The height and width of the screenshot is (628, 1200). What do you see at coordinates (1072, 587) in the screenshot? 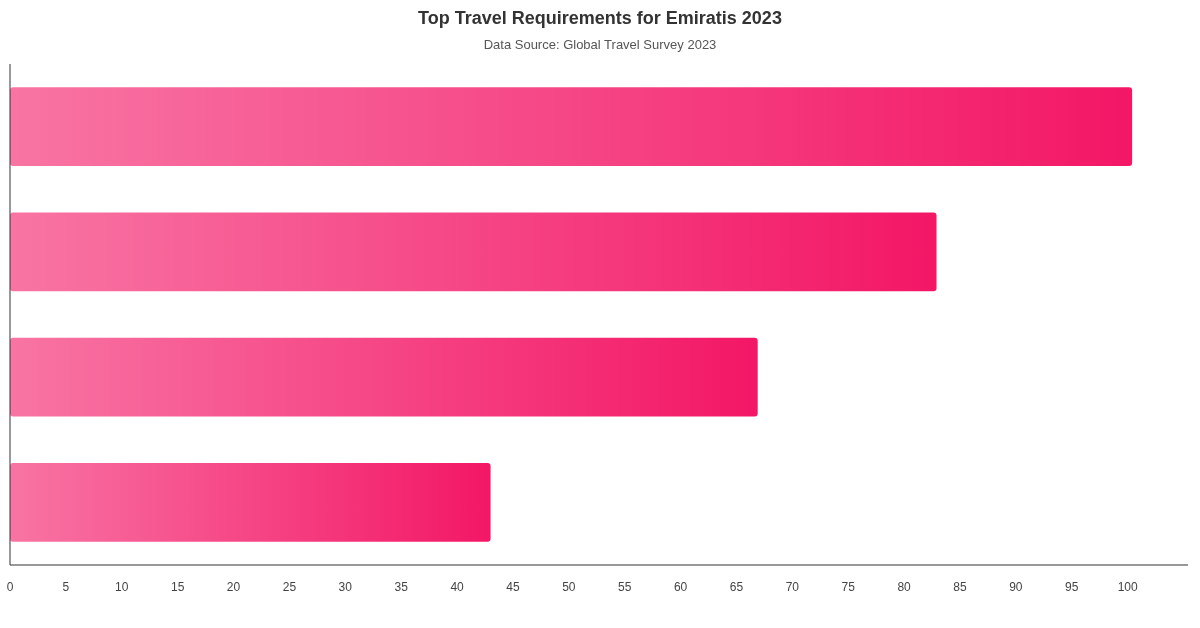
I see `x-tick-label: 95` at bounding box center [1072, 587].